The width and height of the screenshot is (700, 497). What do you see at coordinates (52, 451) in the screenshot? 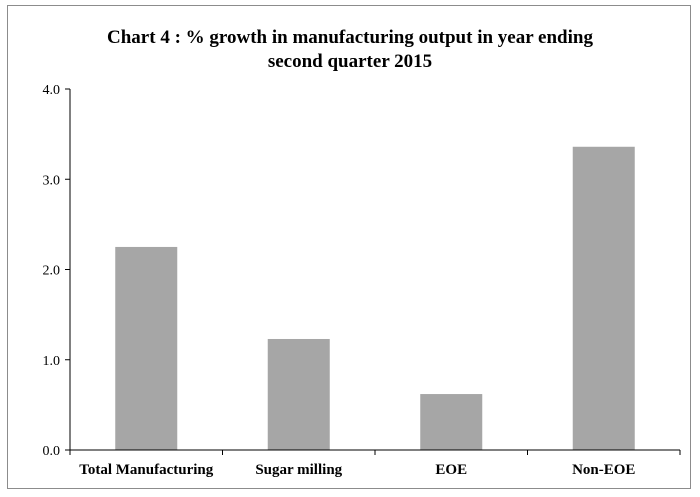
I see `y-tick-label: 0.0` at bounding box center [52, 451].